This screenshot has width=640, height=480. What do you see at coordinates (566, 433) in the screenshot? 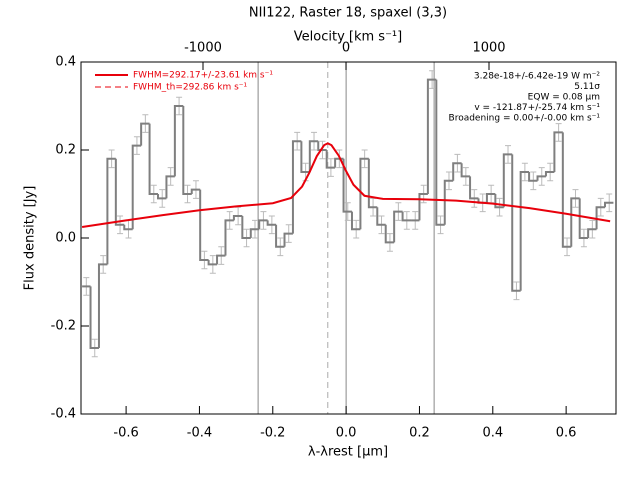
I see `x-tick-label: 0.6` at bounding box center [566, 433].